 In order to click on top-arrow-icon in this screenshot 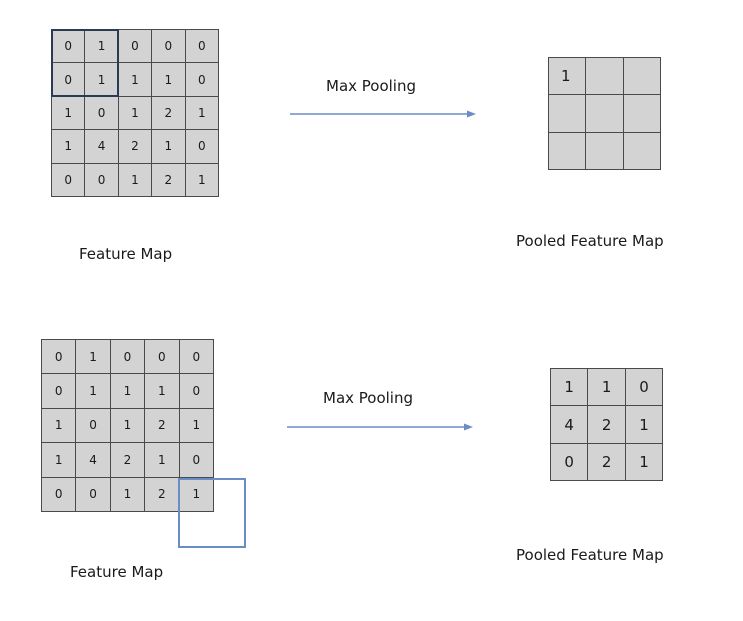, I will do `click(383, 114)`.